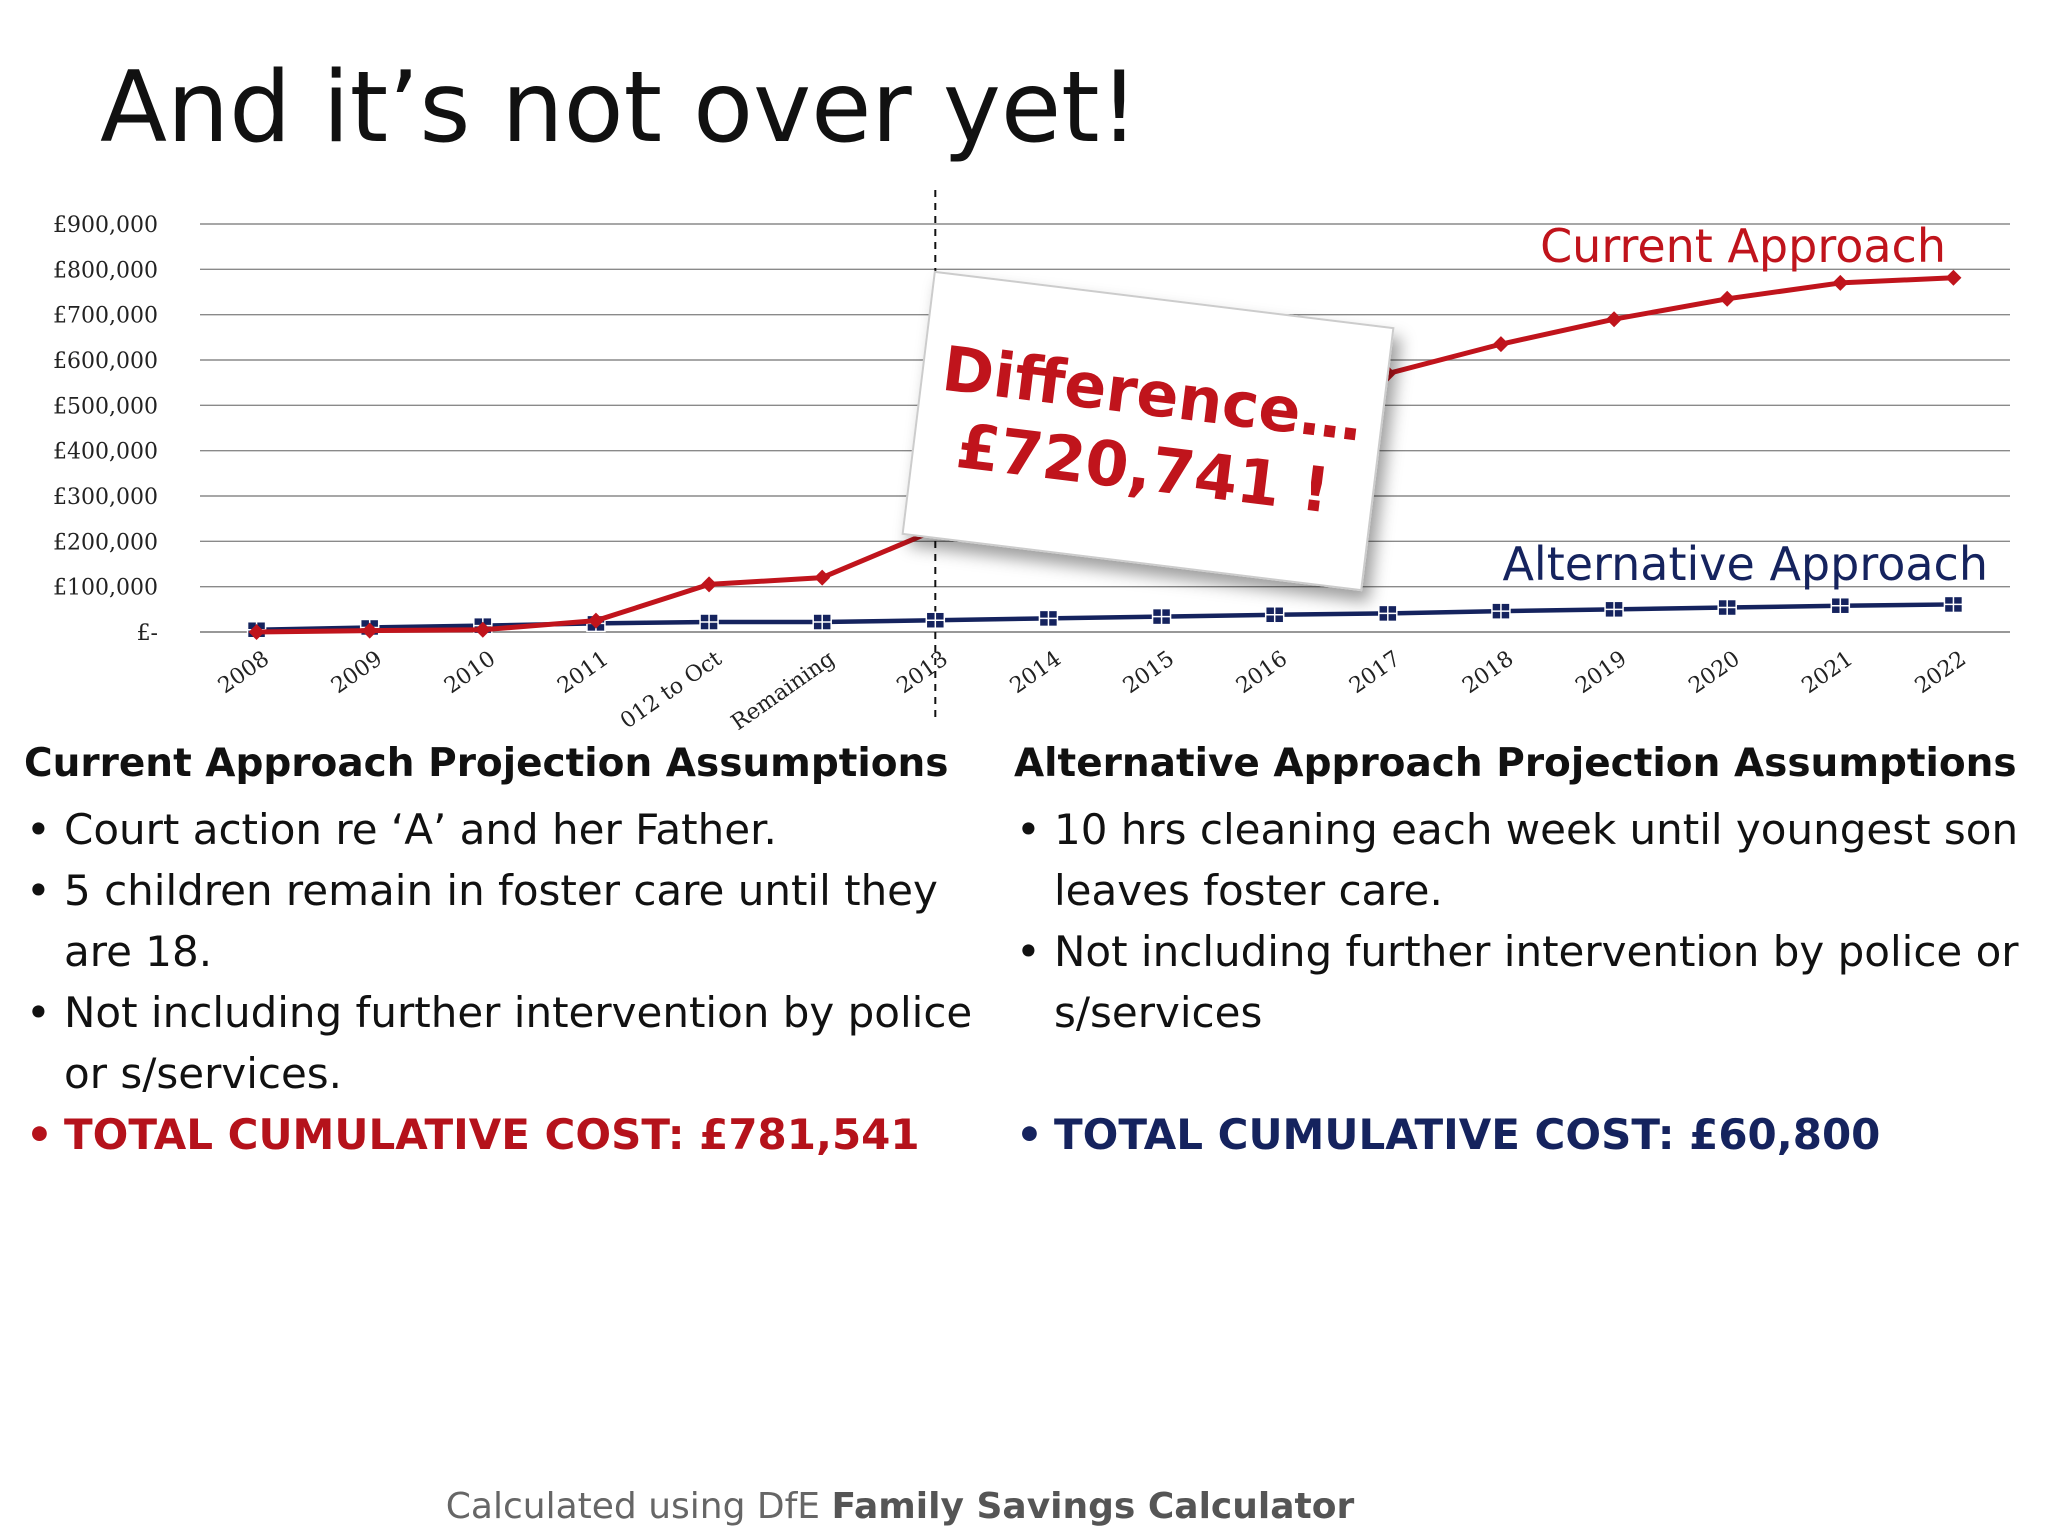 Image resolution: width=2048 pixels, height=1536 pixels. I want to click on current-assumptions-heading: Current Approach Projection Assumptions, so click(486, 763).